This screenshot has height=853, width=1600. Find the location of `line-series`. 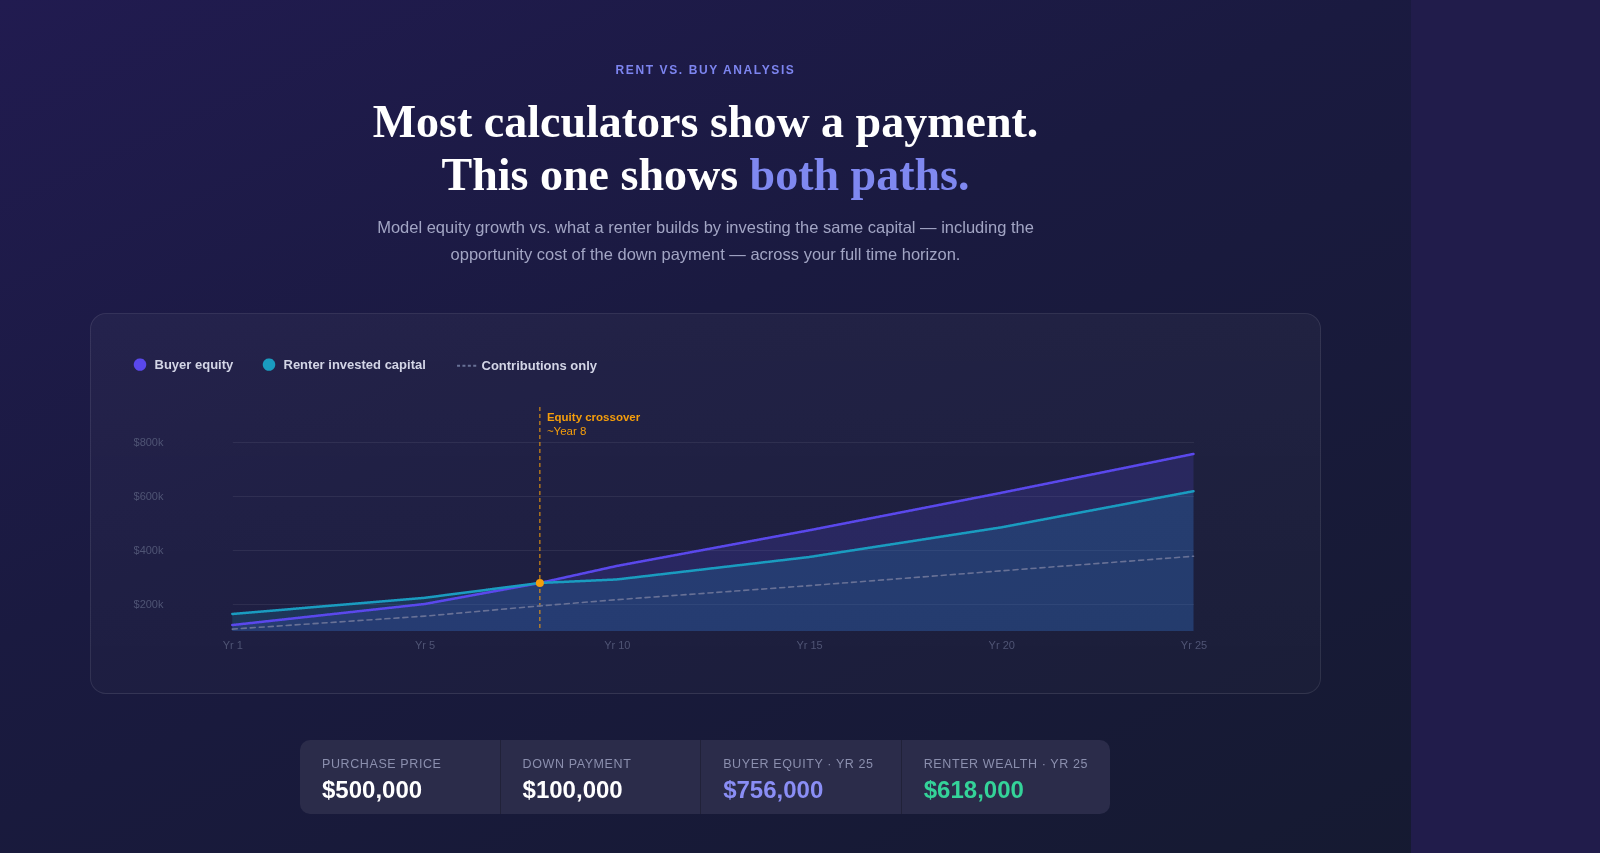

line-series is located at coordinates (713, 592).